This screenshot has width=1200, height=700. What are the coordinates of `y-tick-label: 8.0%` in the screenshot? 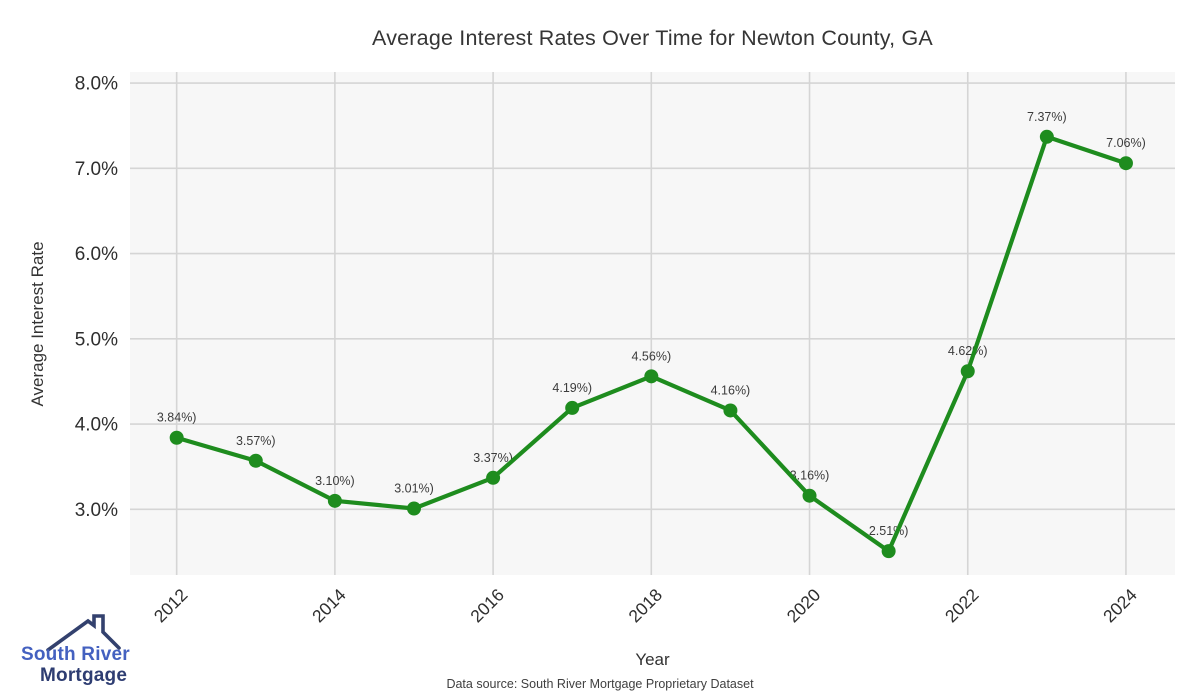 It's located at (96, 84).